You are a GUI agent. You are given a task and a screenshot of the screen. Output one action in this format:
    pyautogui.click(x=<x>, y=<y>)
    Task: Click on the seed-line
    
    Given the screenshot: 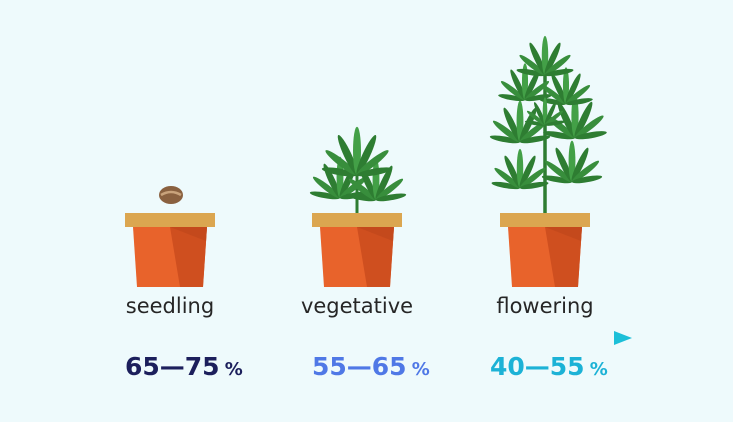 What is the action you would take?
    pyautogui.click(x=171, y=193)
    